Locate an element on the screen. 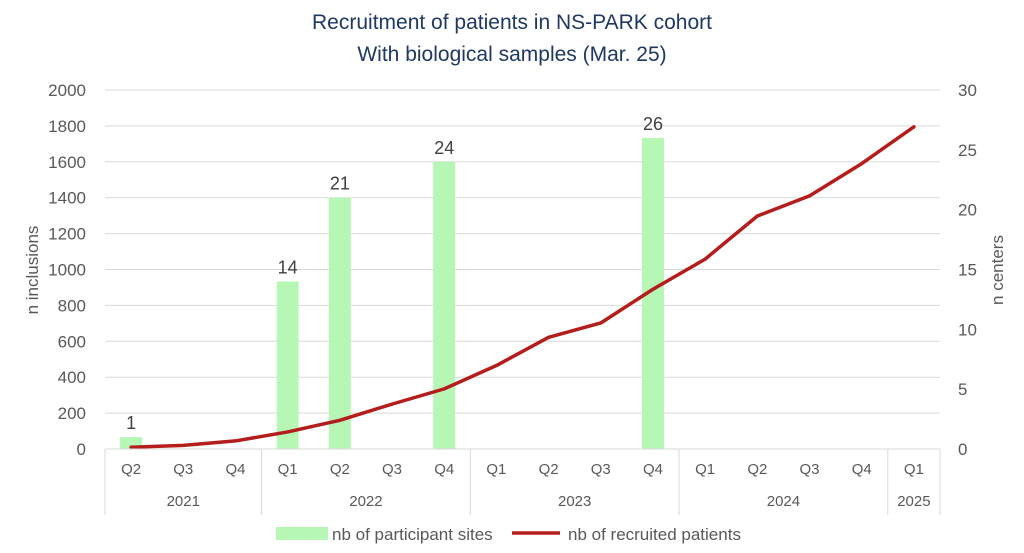 This screenshot has height=553, width=1024. bar-data-label: 24 is located at coordinates (444, 148).